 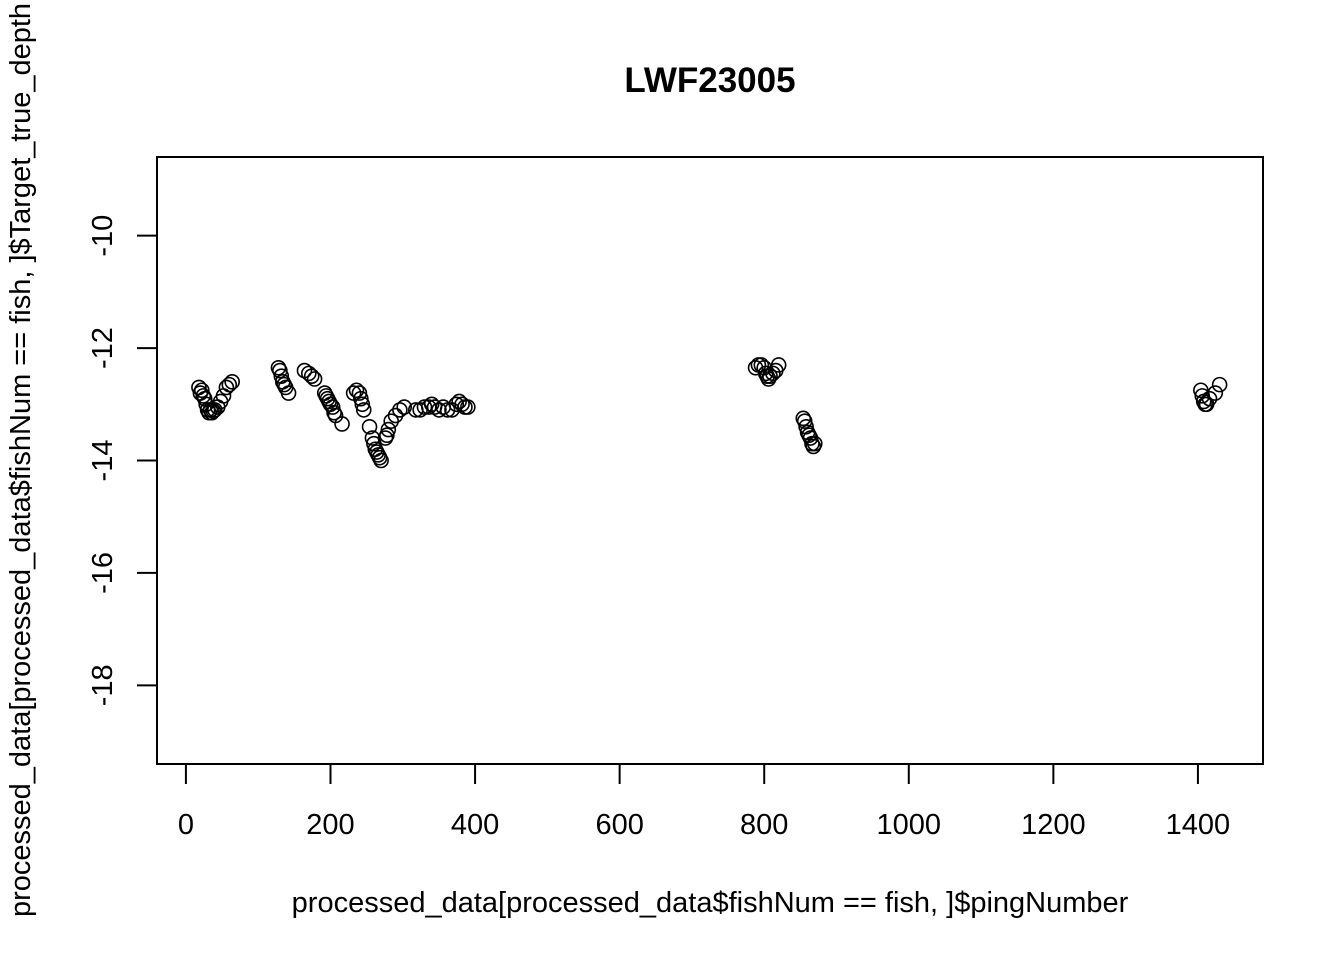 I want to click on x-axis: 0 200 400 600 800 1000 1200 1400, so click(x=704, y=802).